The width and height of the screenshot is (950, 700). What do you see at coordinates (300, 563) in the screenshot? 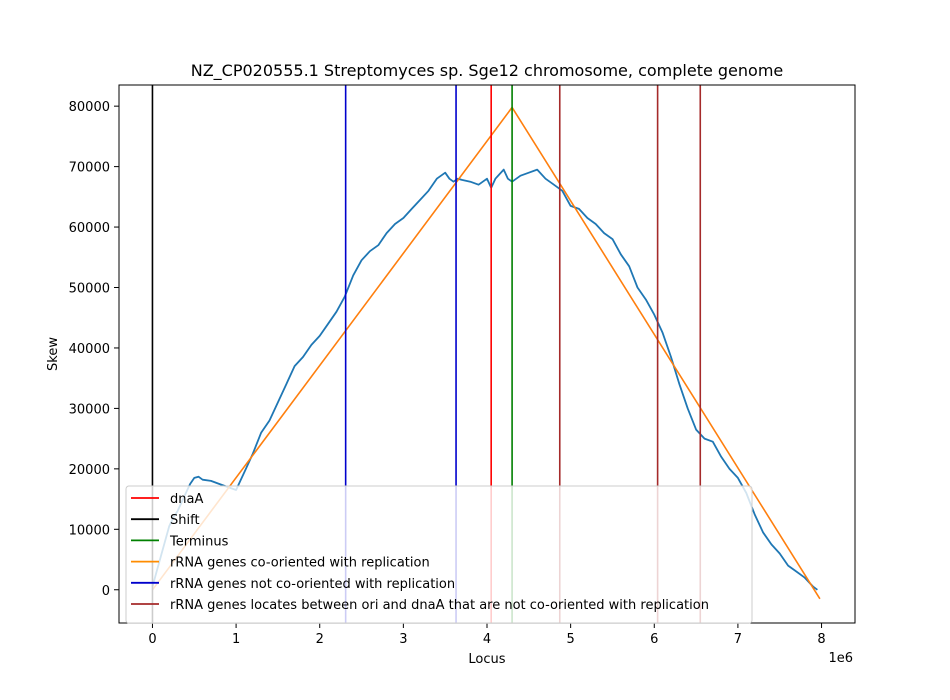
I see `legend-label: rRNA genes co-oriented with replication` at bounding box center [300, 563].